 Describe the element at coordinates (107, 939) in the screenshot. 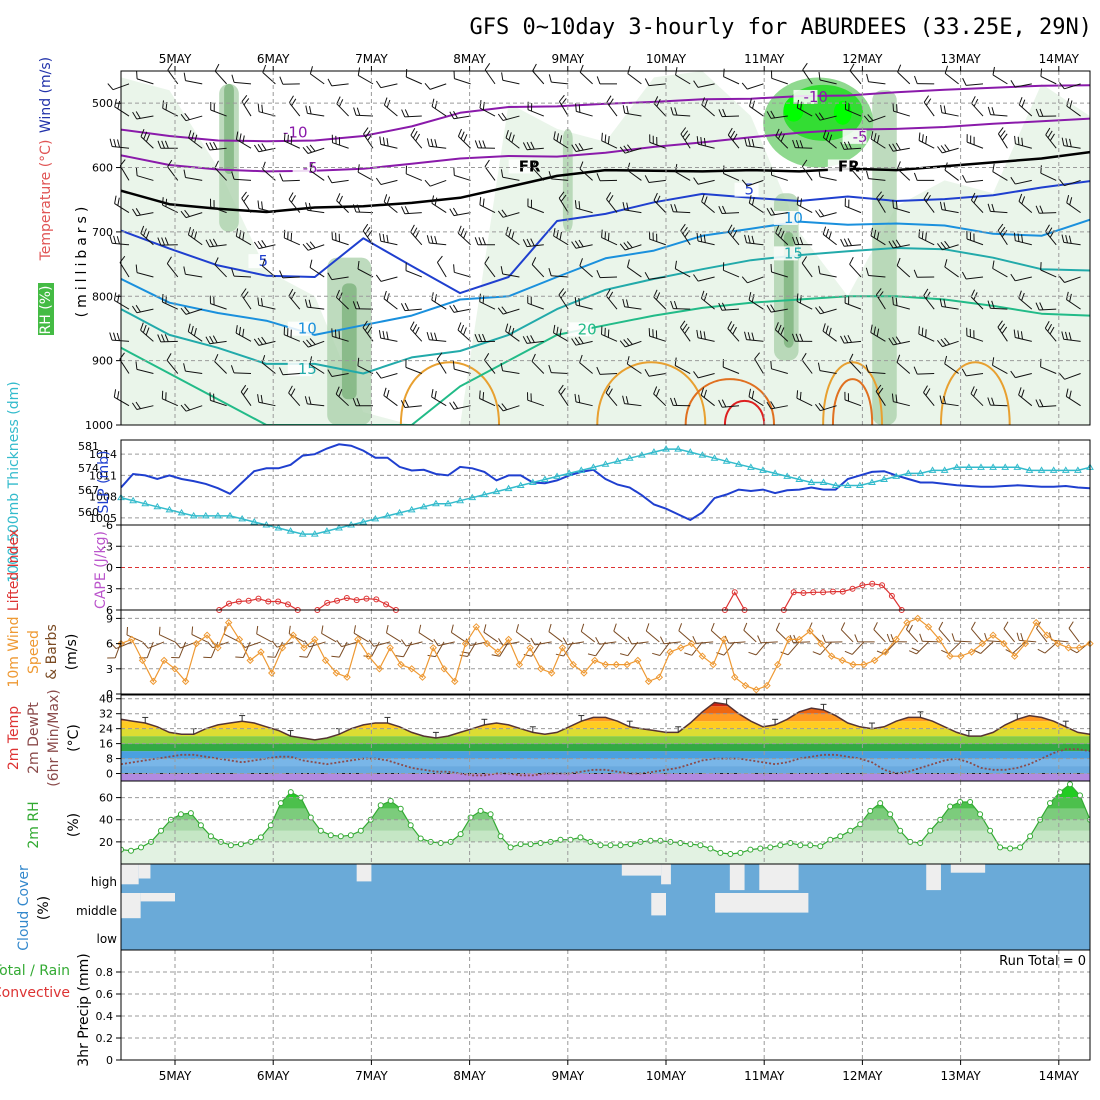

I see `cloud-level-label: low` at that location.